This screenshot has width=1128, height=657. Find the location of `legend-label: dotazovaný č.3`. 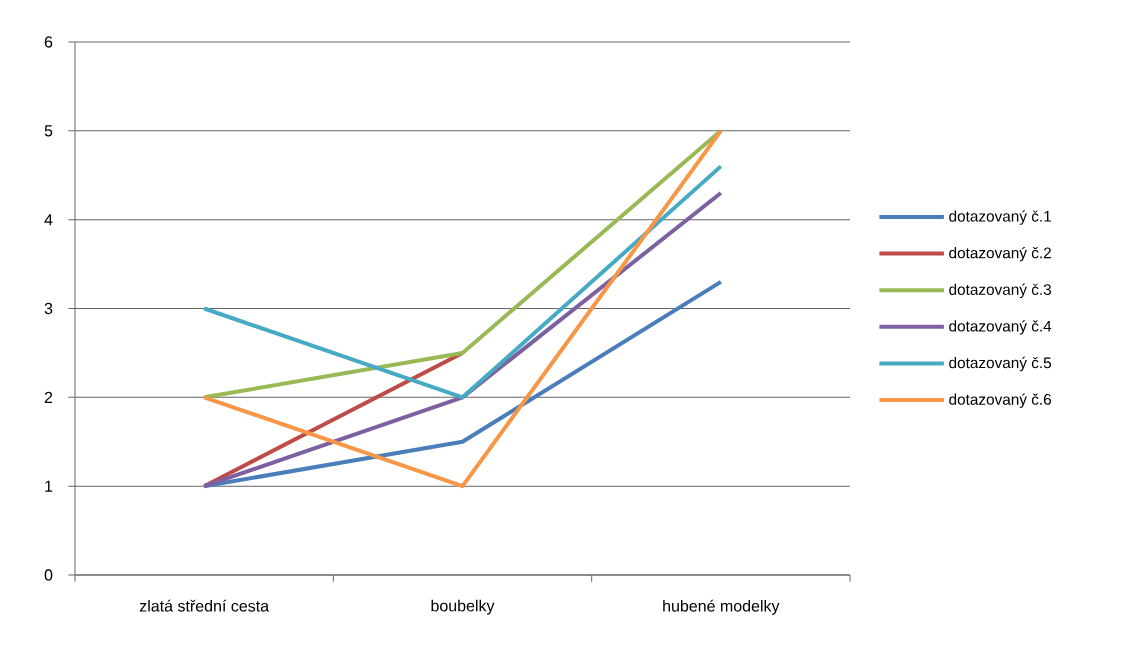

legend-label: dotazovaný č.3 is located at coordinates (1000, 291).